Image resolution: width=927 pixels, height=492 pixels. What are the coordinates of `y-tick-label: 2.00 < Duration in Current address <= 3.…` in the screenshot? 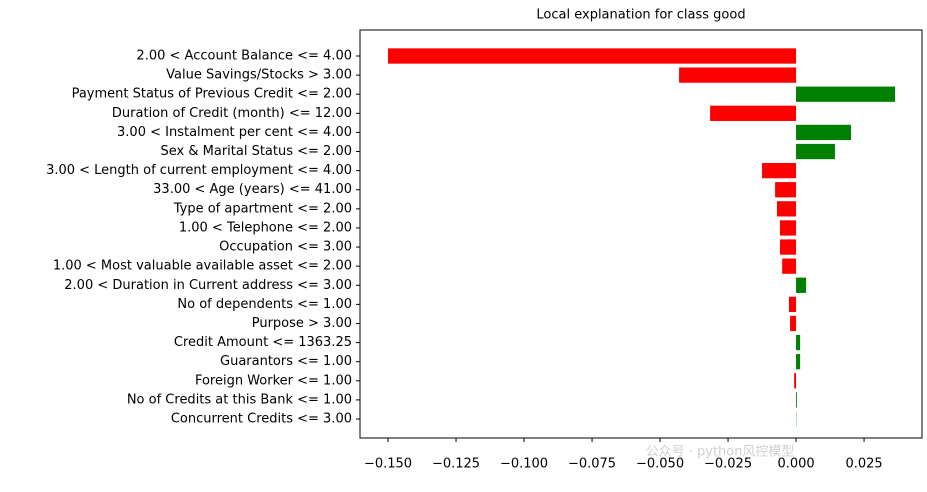 It's located at (208, 285).